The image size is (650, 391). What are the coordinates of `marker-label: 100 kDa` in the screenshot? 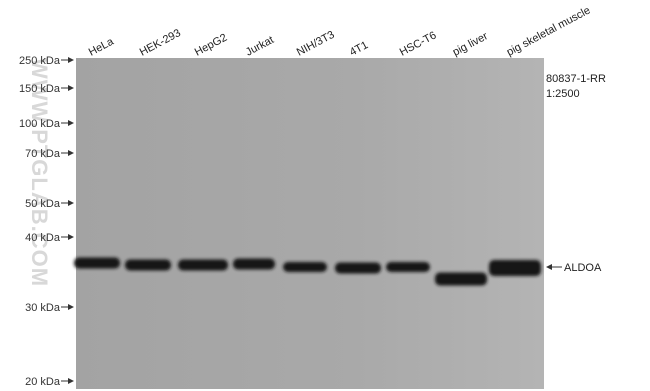 It's located at (40, 124).